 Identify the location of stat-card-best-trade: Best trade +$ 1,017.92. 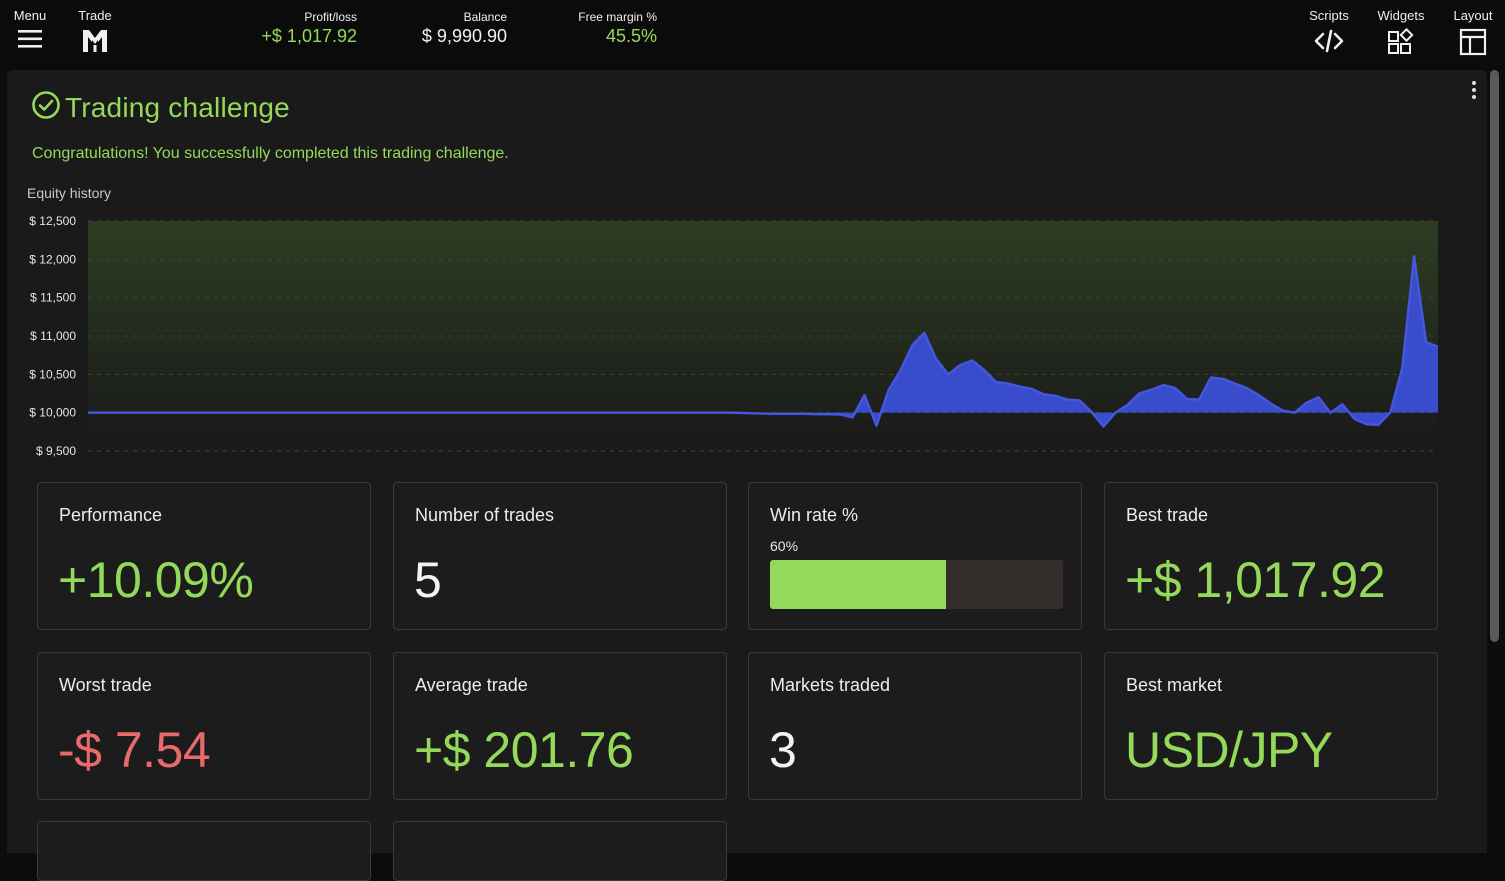
(1271, 556).